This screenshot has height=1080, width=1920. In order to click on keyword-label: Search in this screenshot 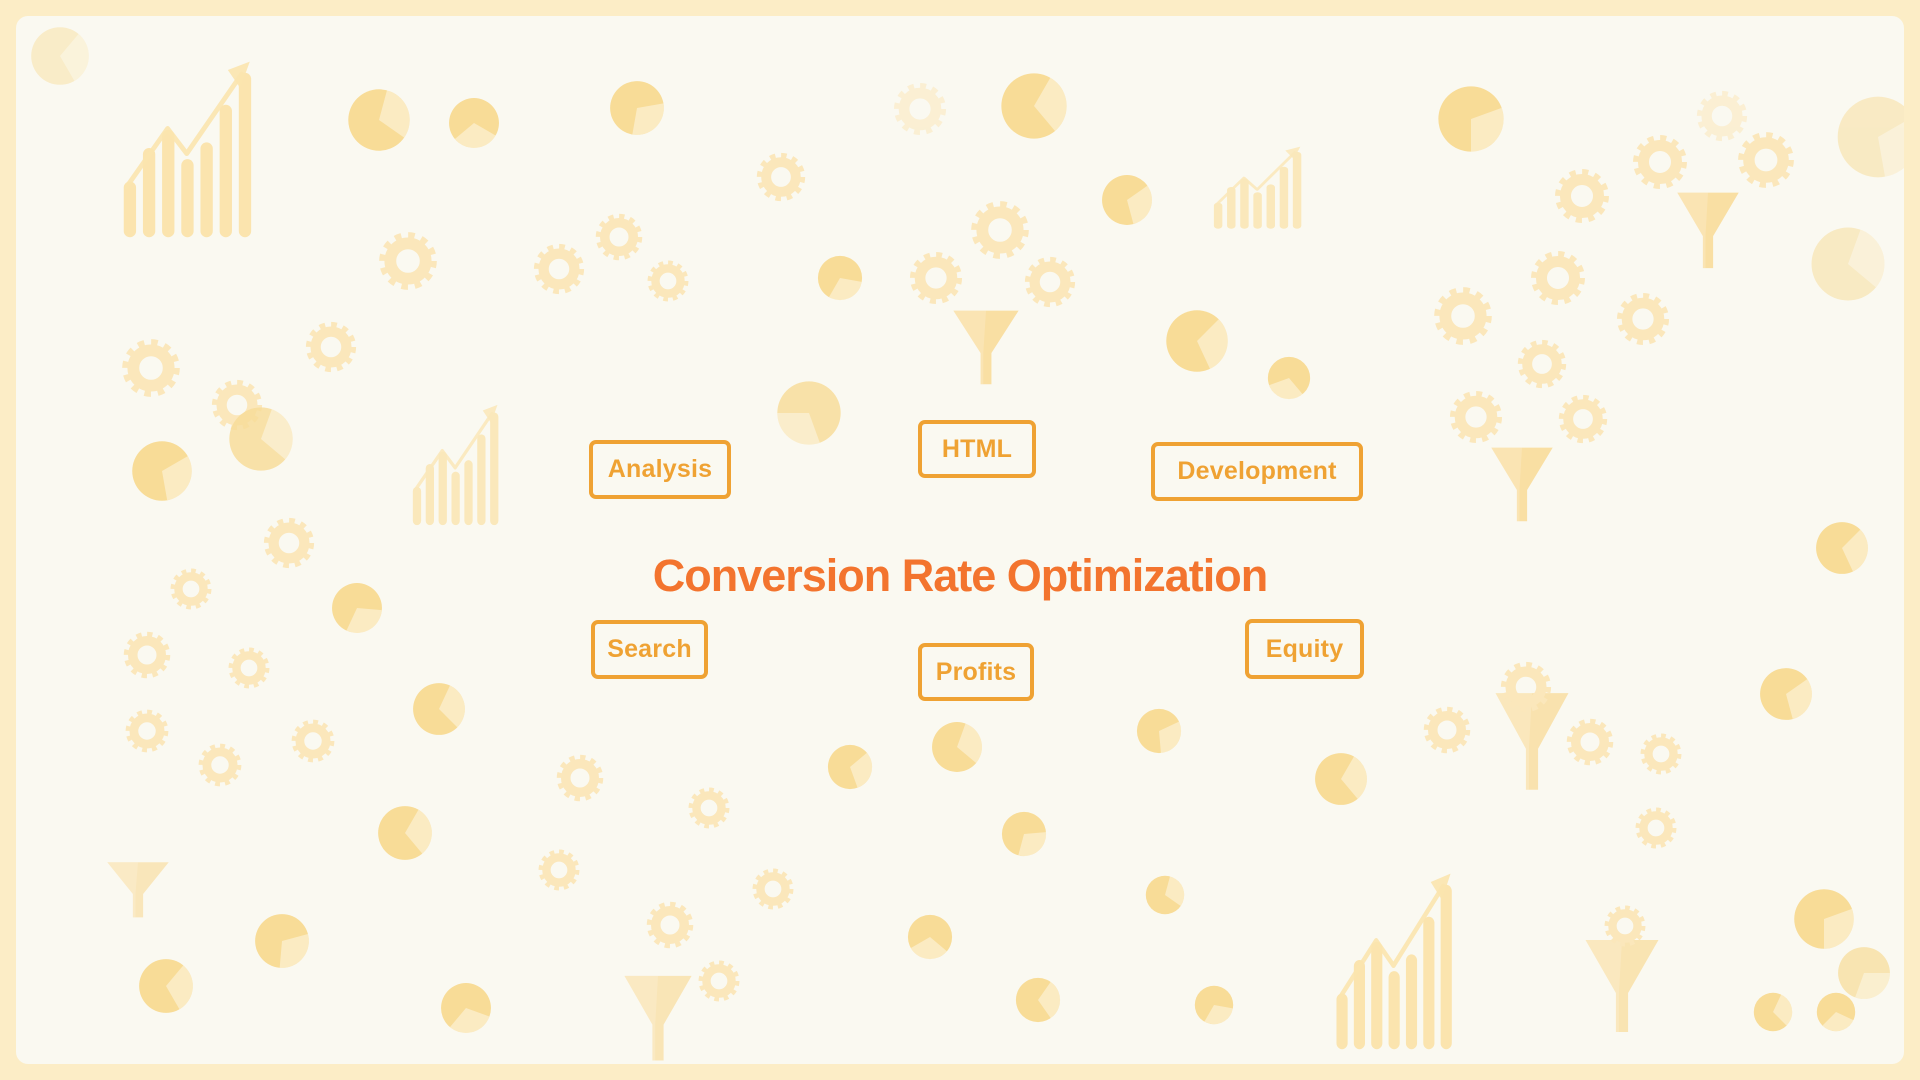, I will do `click(649, 649)`.